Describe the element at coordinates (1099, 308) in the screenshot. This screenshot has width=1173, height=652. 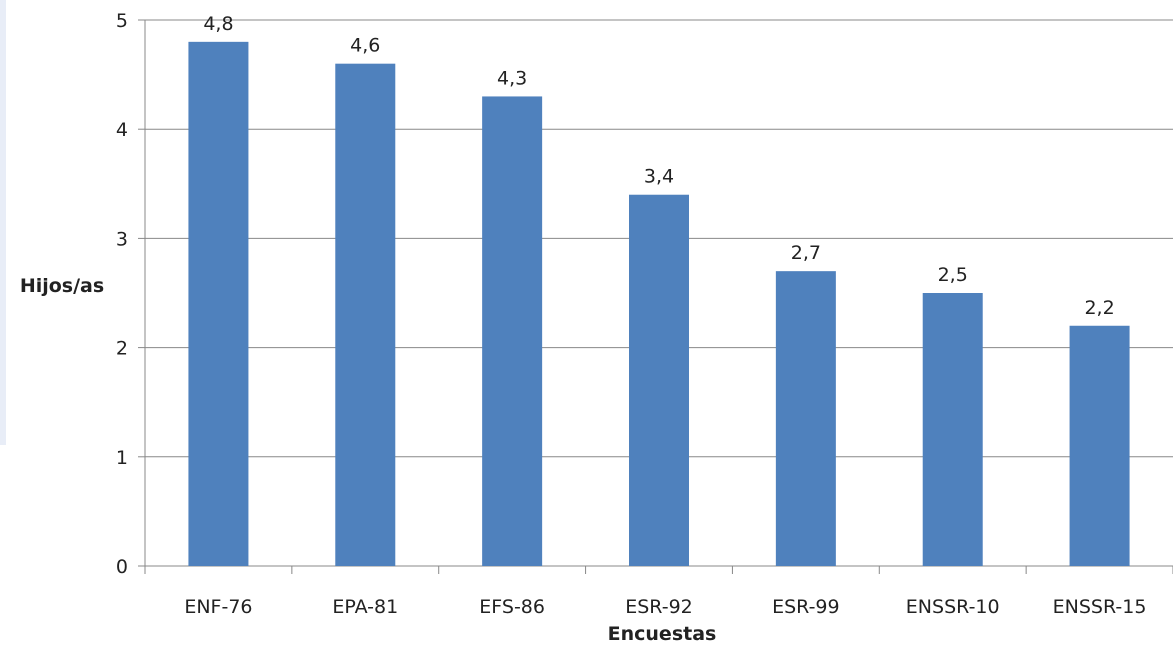
I see `data-label: 2,2` at that location.